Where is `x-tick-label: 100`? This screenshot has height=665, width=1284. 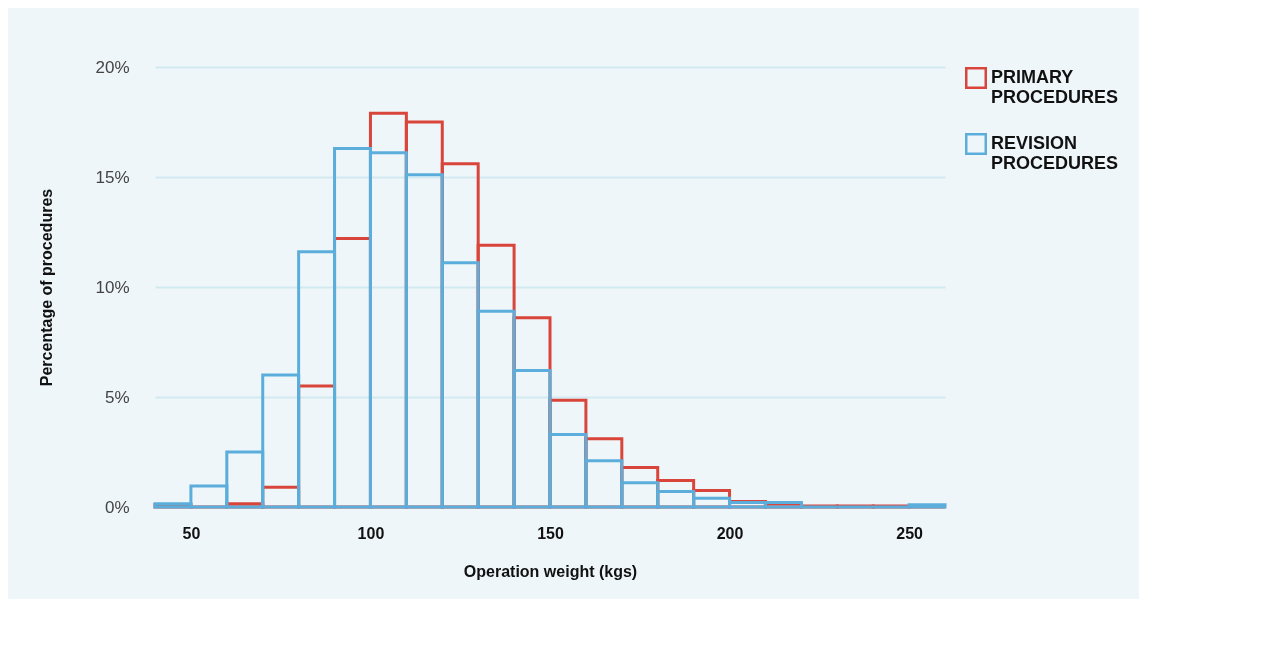 x-tick-label: 100 is located at coordinates (371, 533).